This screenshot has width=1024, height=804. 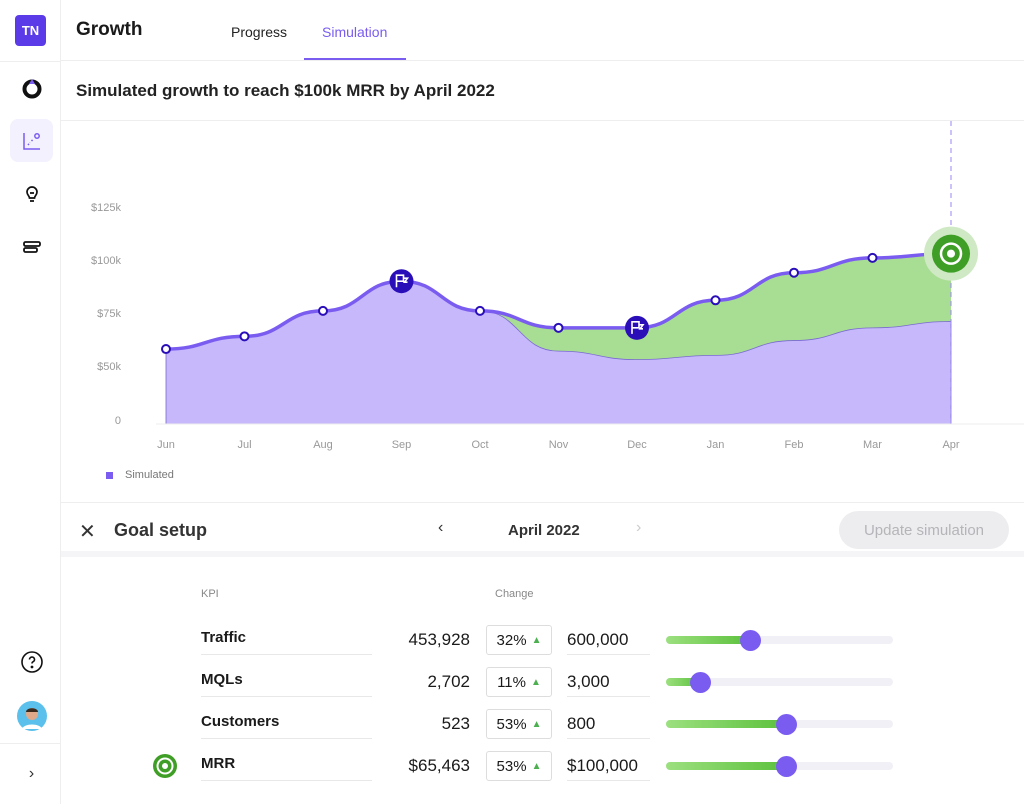 I want to click on legend-label: Simulated, so click(x=149, y=475).